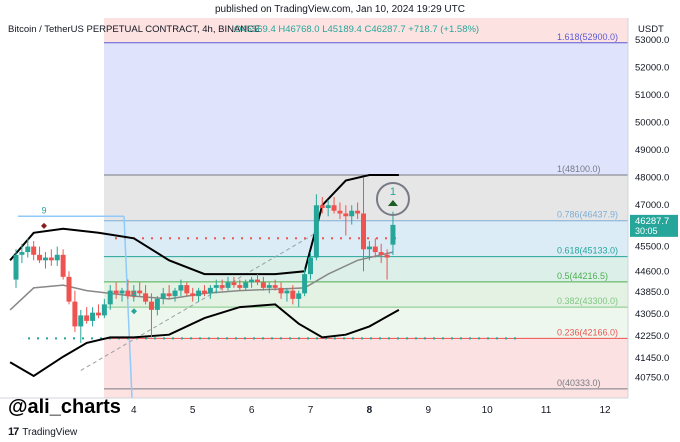 The width and height of the screenshot is (680, 442). I want to click on fib-label: 0.382(43300.0), so click(587, 301).